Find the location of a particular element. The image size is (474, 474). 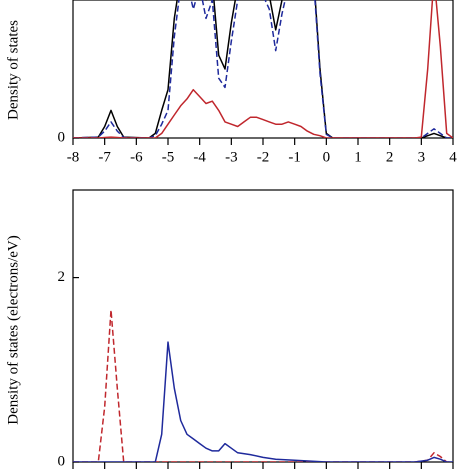

x-tick-label: -5 is located at coordinates (168, 157).